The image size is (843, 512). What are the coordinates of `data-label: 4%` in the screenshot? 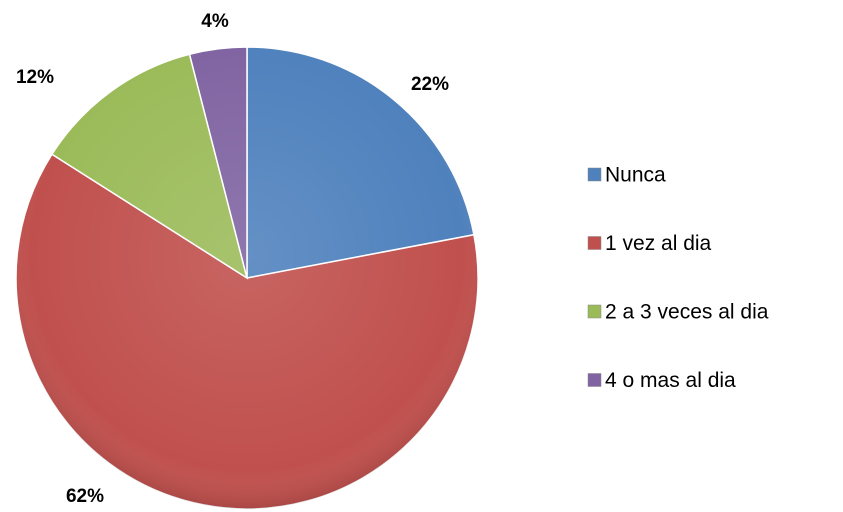 It's located at (215, 21).